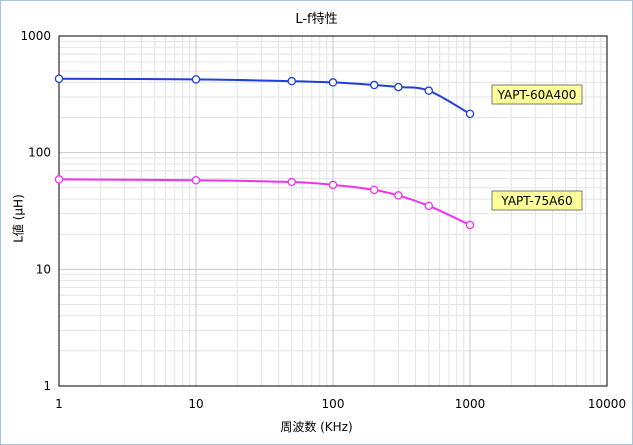 Image resolution: width=633 pixels, height=445 pixels. I want to click on chart-title: L-f特性, so click(316, 19).